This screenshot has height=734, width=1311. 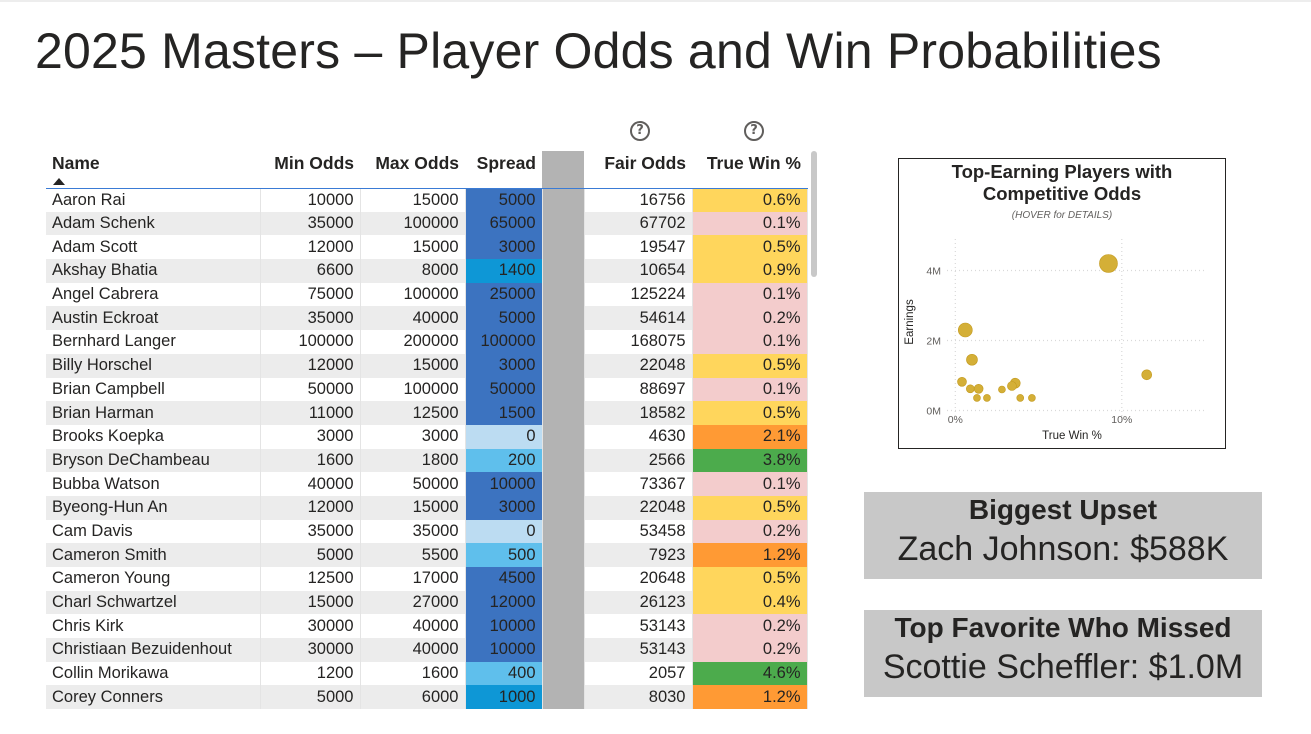 I want to click on cell-fair-odds: 67702, so click(x=638, y=223).